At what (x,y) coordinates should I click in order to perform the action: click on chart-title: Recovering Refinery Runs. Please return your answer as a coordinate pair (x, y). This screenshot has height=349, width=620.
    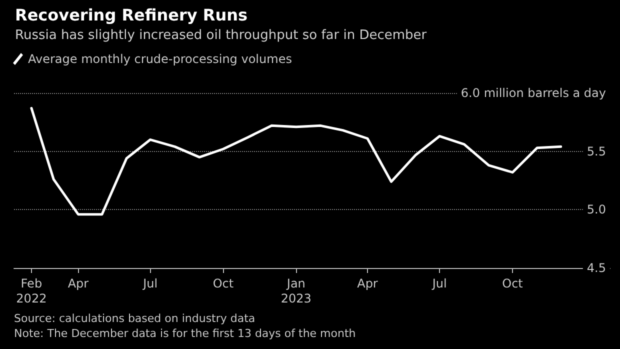
    Looking at the image, I should click on (131, 15).